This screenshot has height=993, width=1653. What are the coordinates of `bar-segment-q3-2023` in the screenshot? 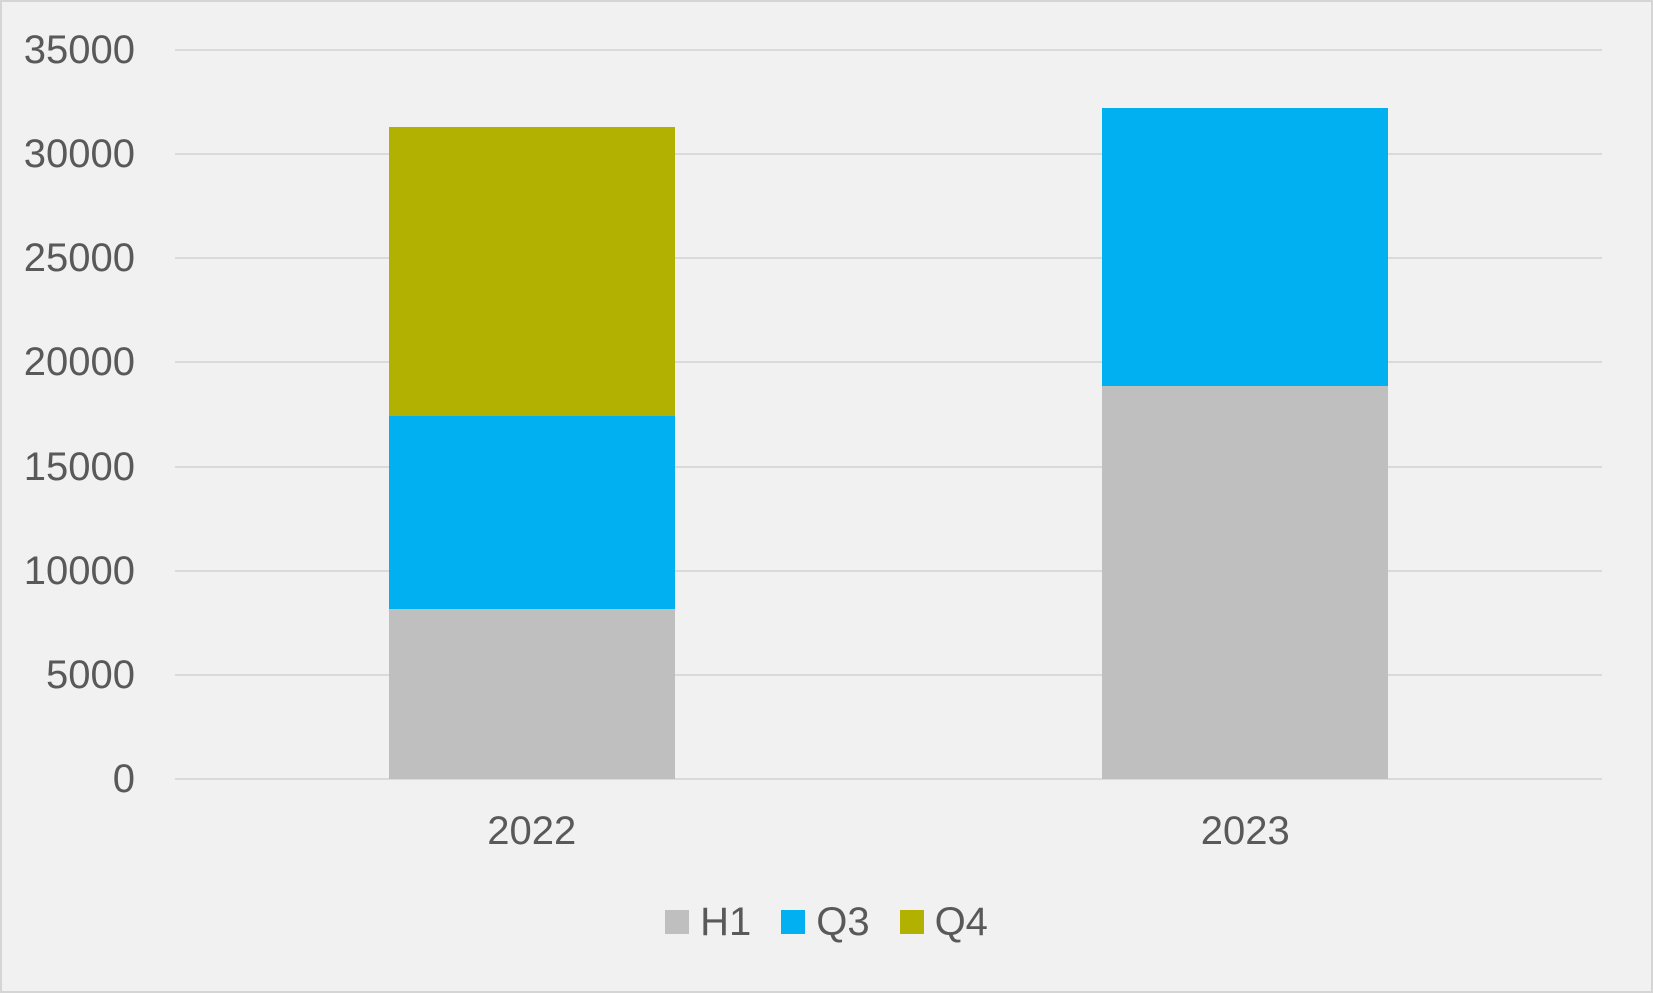 It's located at (1245, 246).